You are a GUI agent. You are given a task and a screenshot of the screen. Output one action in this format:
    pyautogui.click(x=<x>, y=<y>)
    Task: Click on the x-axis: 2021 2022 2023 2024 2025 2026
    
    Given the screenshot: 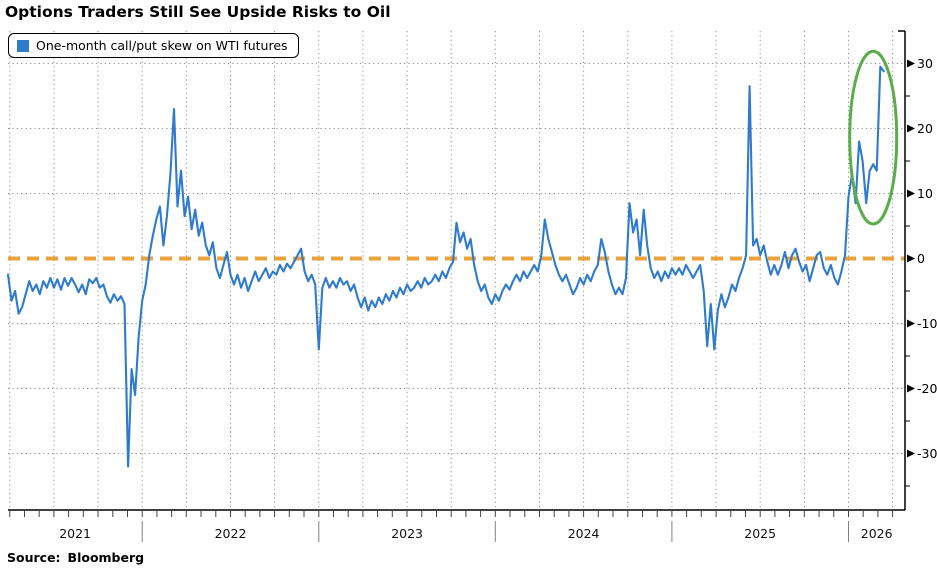 What is the action you would take?
    pyautogui.click(x=456, y=525)
    